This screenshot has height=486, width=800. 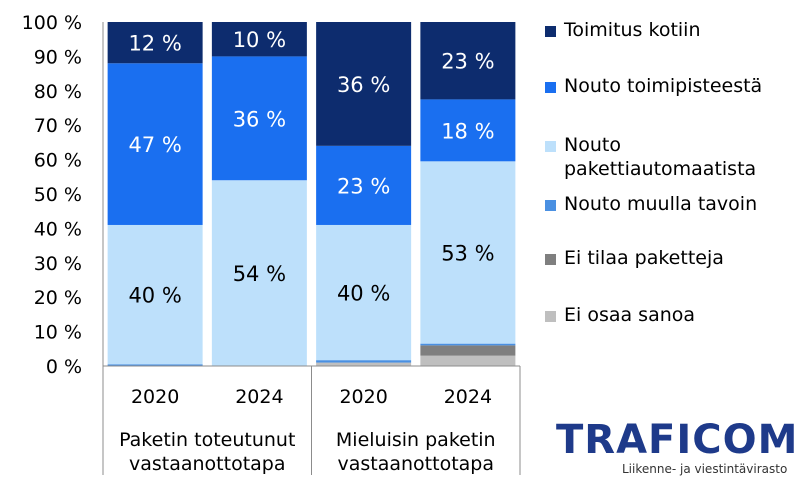 I want to click on legend-item: Nouto pakettiautomaatista, so click(x=667, y=157).